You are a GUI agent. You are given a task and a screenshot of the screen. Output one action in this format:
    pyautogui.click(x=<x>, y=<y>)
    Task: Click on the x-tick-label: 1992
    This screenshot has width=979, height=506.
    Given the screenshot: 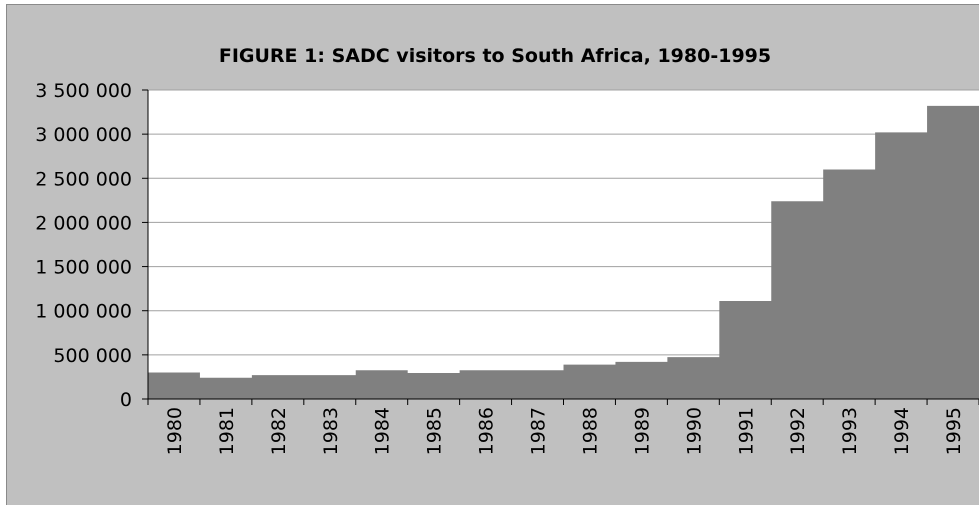 What is the action you would take?
    pyautogui.click(x=798, y=431)
    